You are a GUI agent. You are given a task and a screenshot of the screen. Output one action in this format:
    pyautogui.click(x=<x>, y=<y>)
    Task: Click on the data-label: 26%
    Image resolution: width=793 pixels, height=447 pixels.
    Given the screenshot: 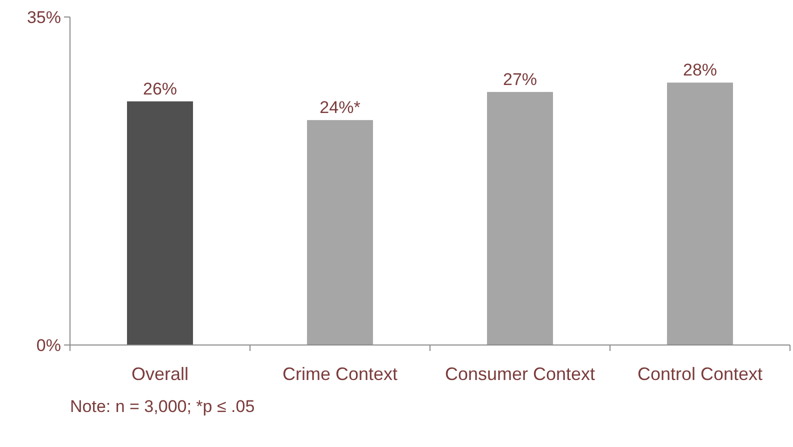 What is the action you would take?
    pyautogui.click(x=160, y=88)
    